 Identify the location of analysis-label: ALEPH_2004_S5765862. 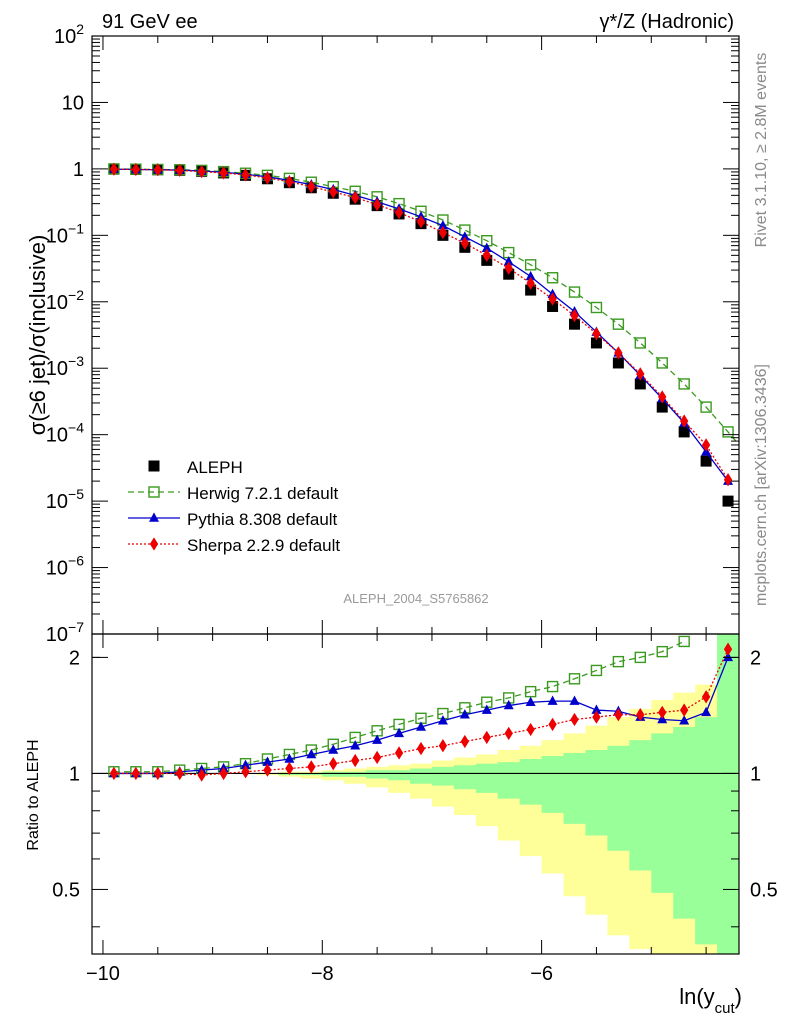
(415, 598).